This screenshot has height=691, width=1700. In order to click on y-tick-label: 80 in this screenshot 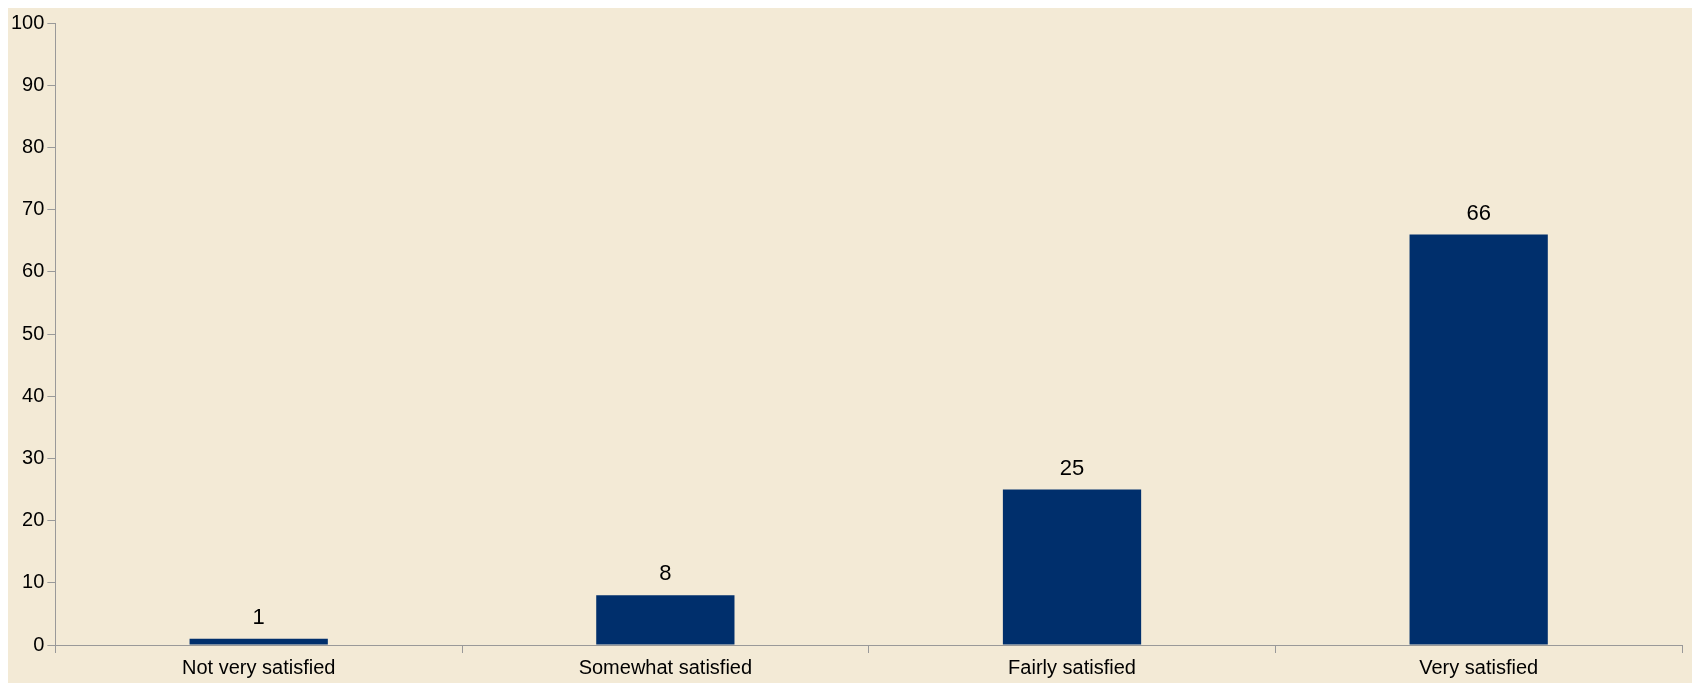, I will do `click(33, 145)`.